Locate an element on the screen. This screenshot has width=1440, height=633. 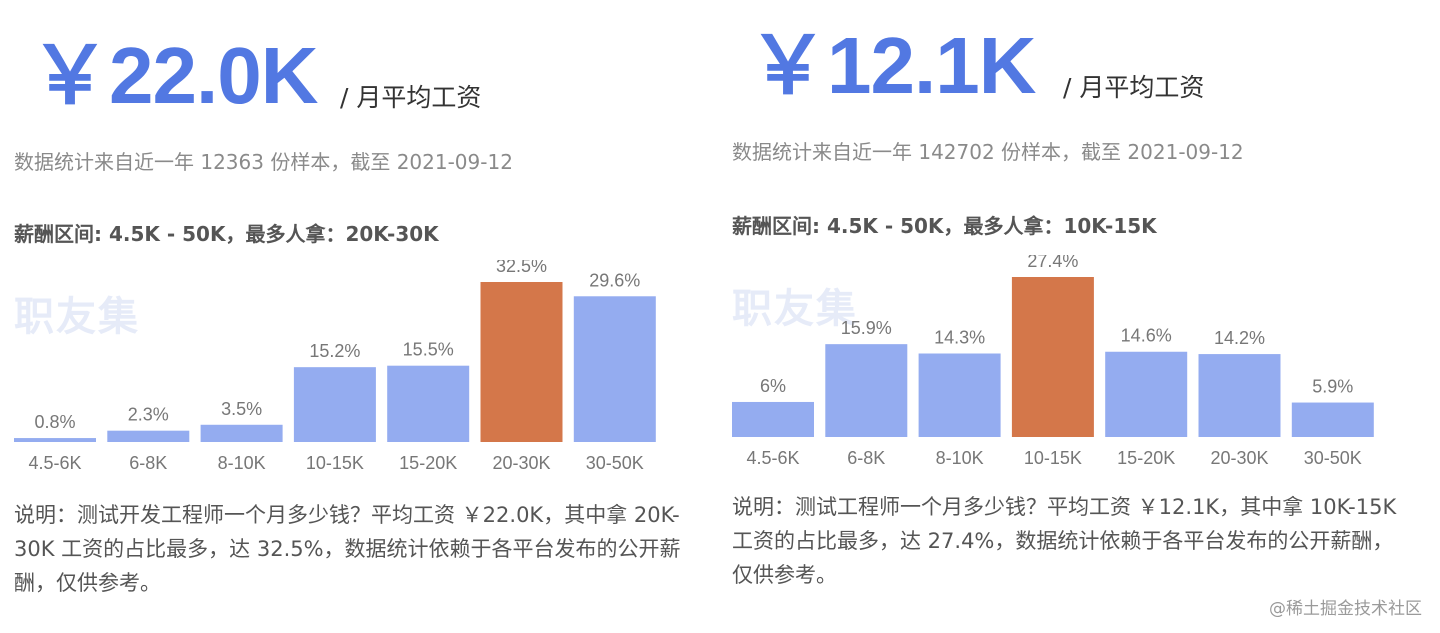
data-label-20-30K: 14.2% is located at coordinates (1239, 338).